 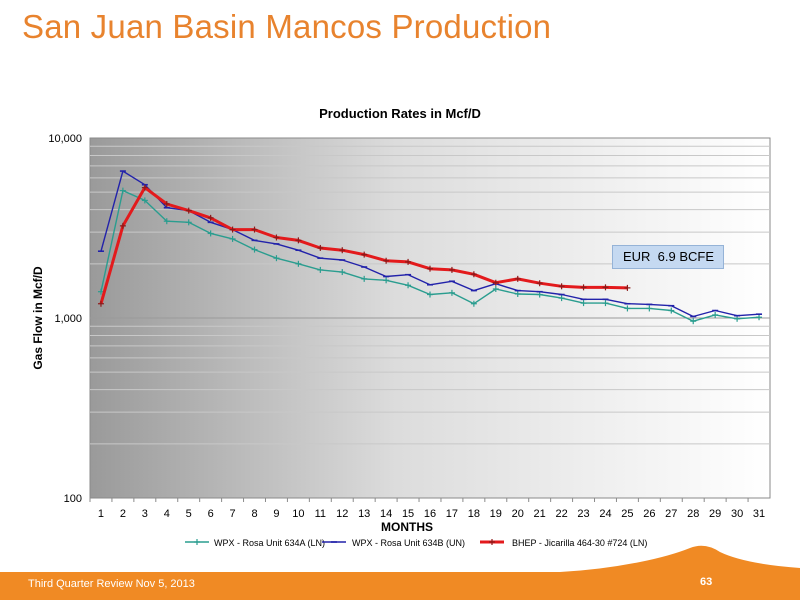 I want to click on eur-annotation: EUR 6.9 BCFE, so click(x=668, y=257).